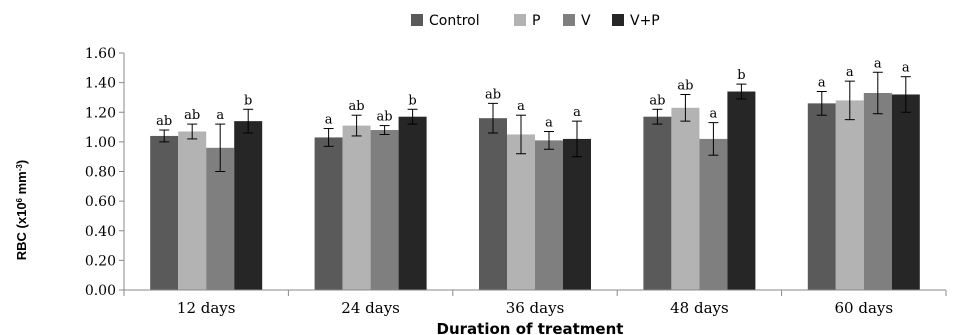 The height and width of the screenshot is (335, 960). What do you see at coordinates (100, 202) in the screenshot?
I see `y-tick-label: 0.60` at bounding box center [100, 202].